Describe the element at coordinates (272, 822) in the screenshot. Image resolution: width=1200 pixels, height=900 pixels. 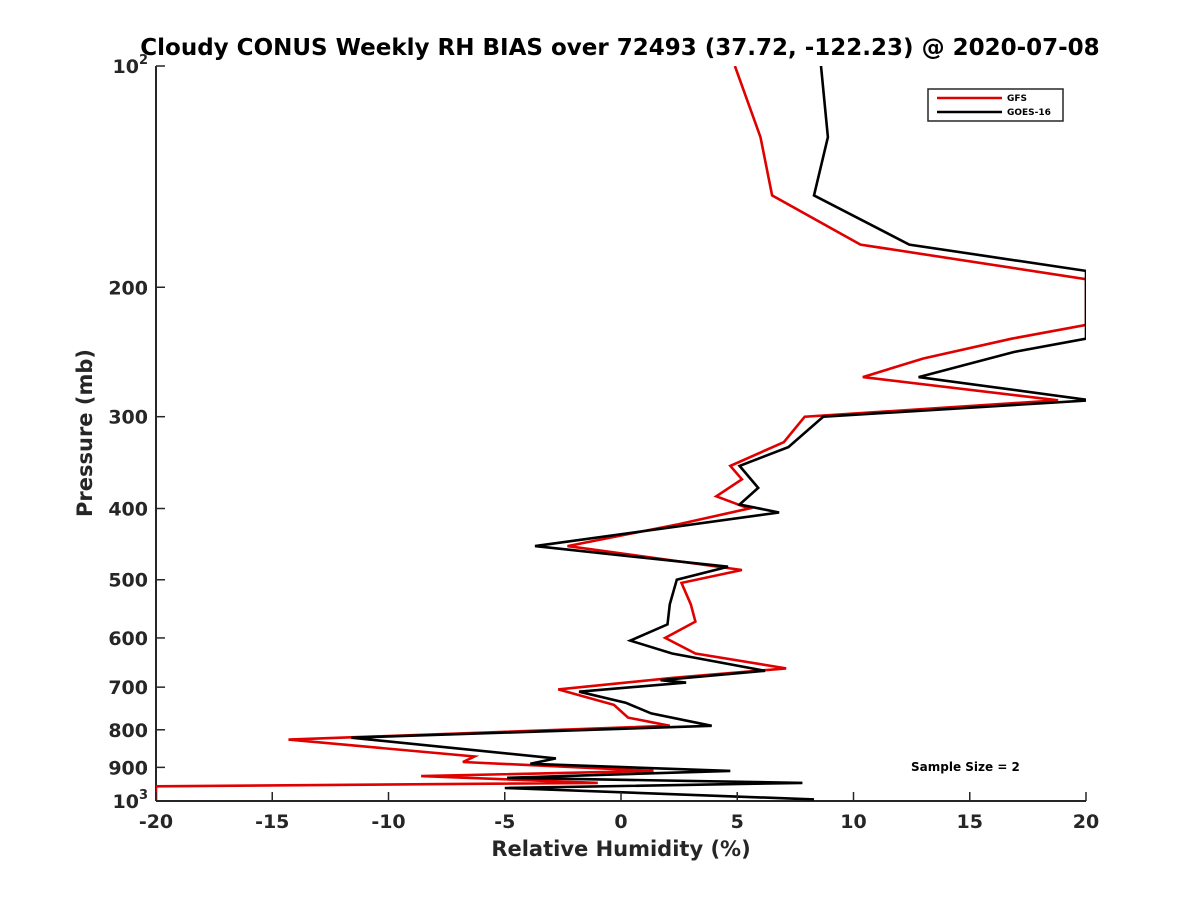
I see `x-tick-label: -15` at that location.